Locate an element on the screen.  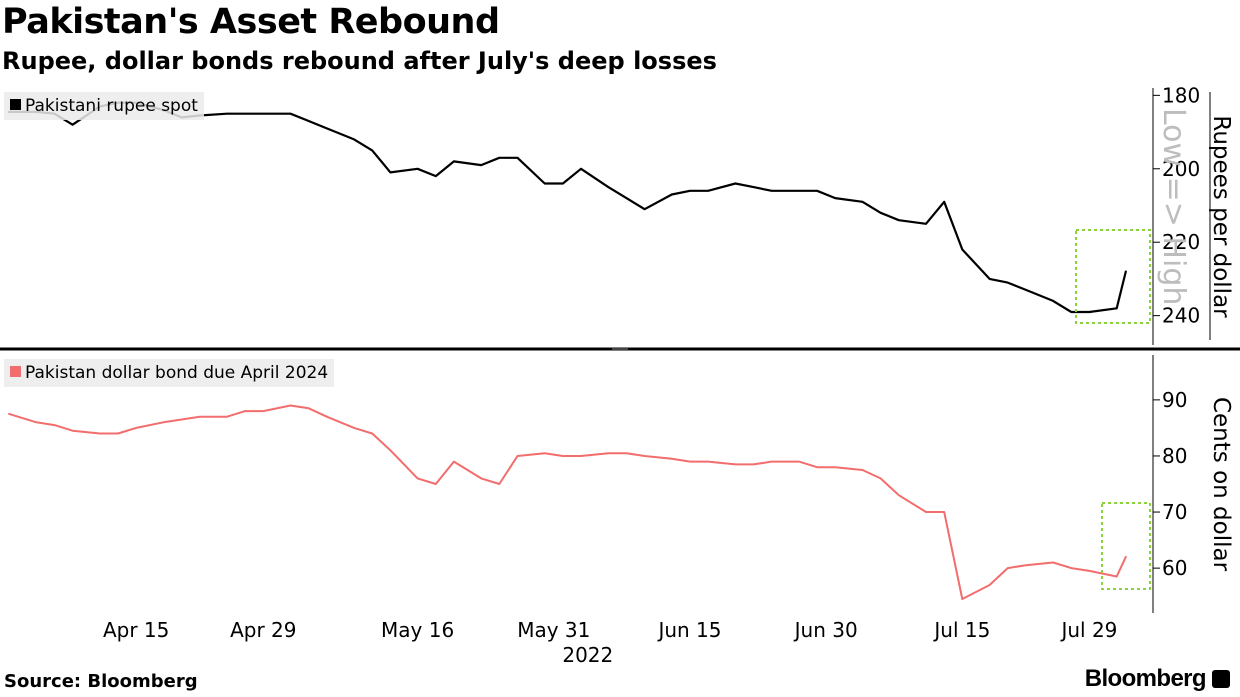
bond-y-tick-label: 80 is located at coordinates (1174, 456).